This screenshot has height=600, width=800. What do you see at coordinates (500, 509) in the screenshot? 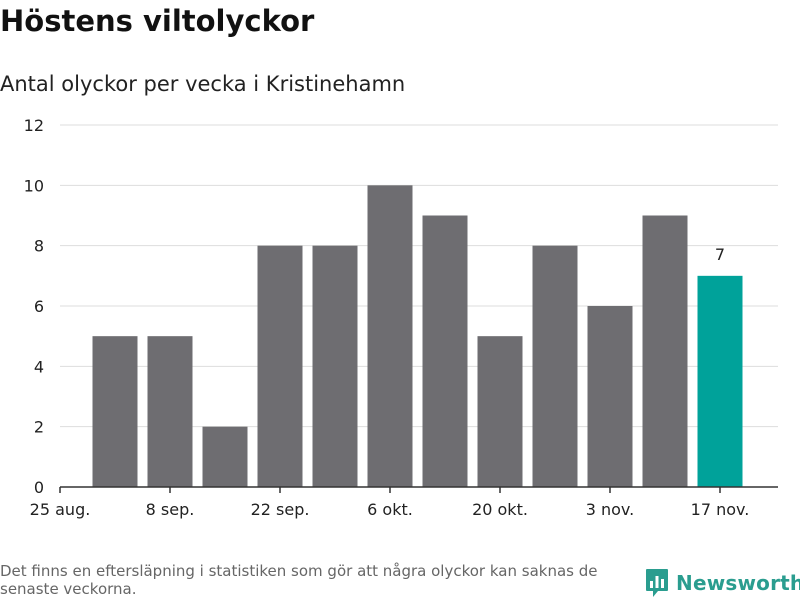
I see `x-tick-label: 20 okt.` at bounding box center [500, 509].